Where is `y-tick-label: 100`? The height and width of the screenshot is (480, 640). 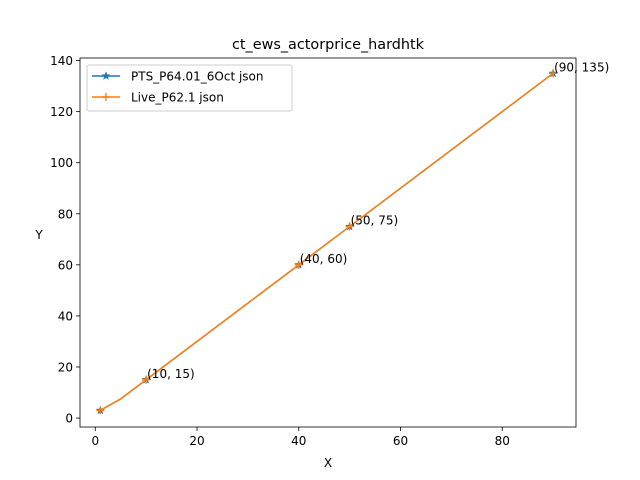
y-tick-label: 100 is located at coordinates (61, 163).